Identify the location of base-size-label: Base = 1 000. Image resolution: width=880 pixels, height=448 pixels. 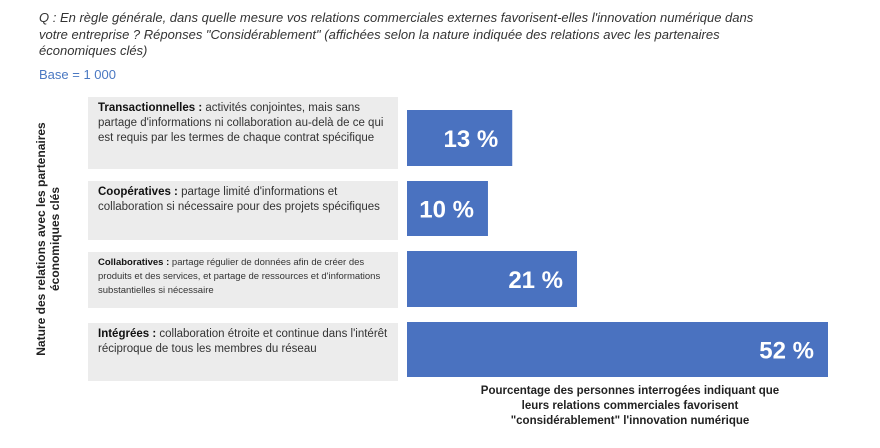
(77, 74).